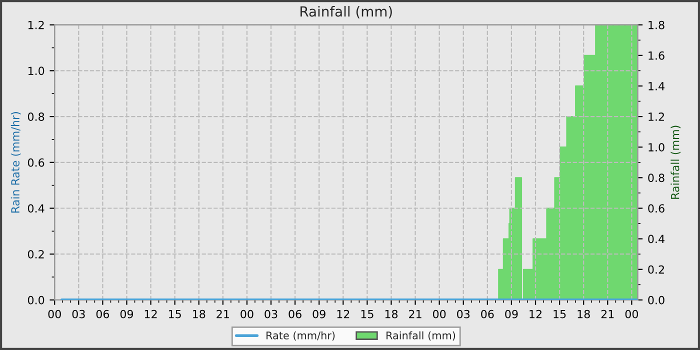 The width and height of the screenshot is (700, 350). I want to click on y2-tick-label: 0.2, so click(656, 269).